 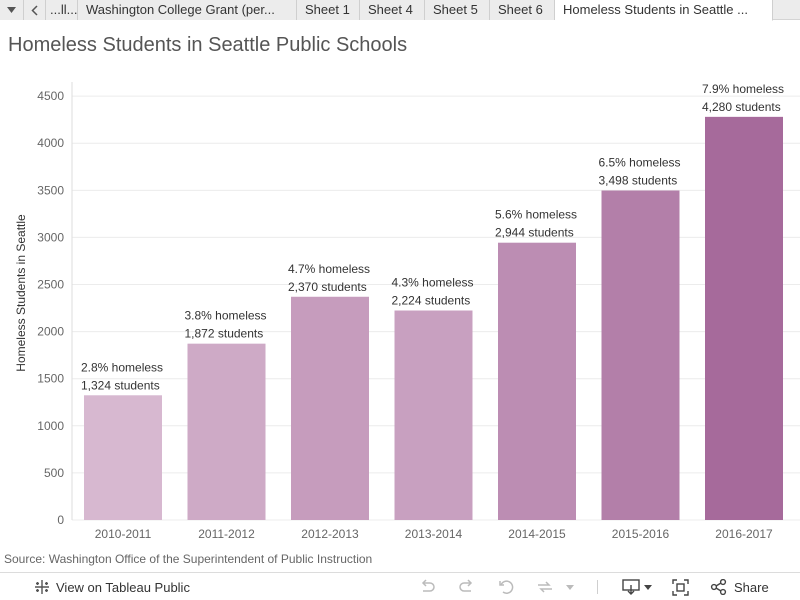 I want to click on bar-label-count: 1,872 students, so click(x=224, y=334).